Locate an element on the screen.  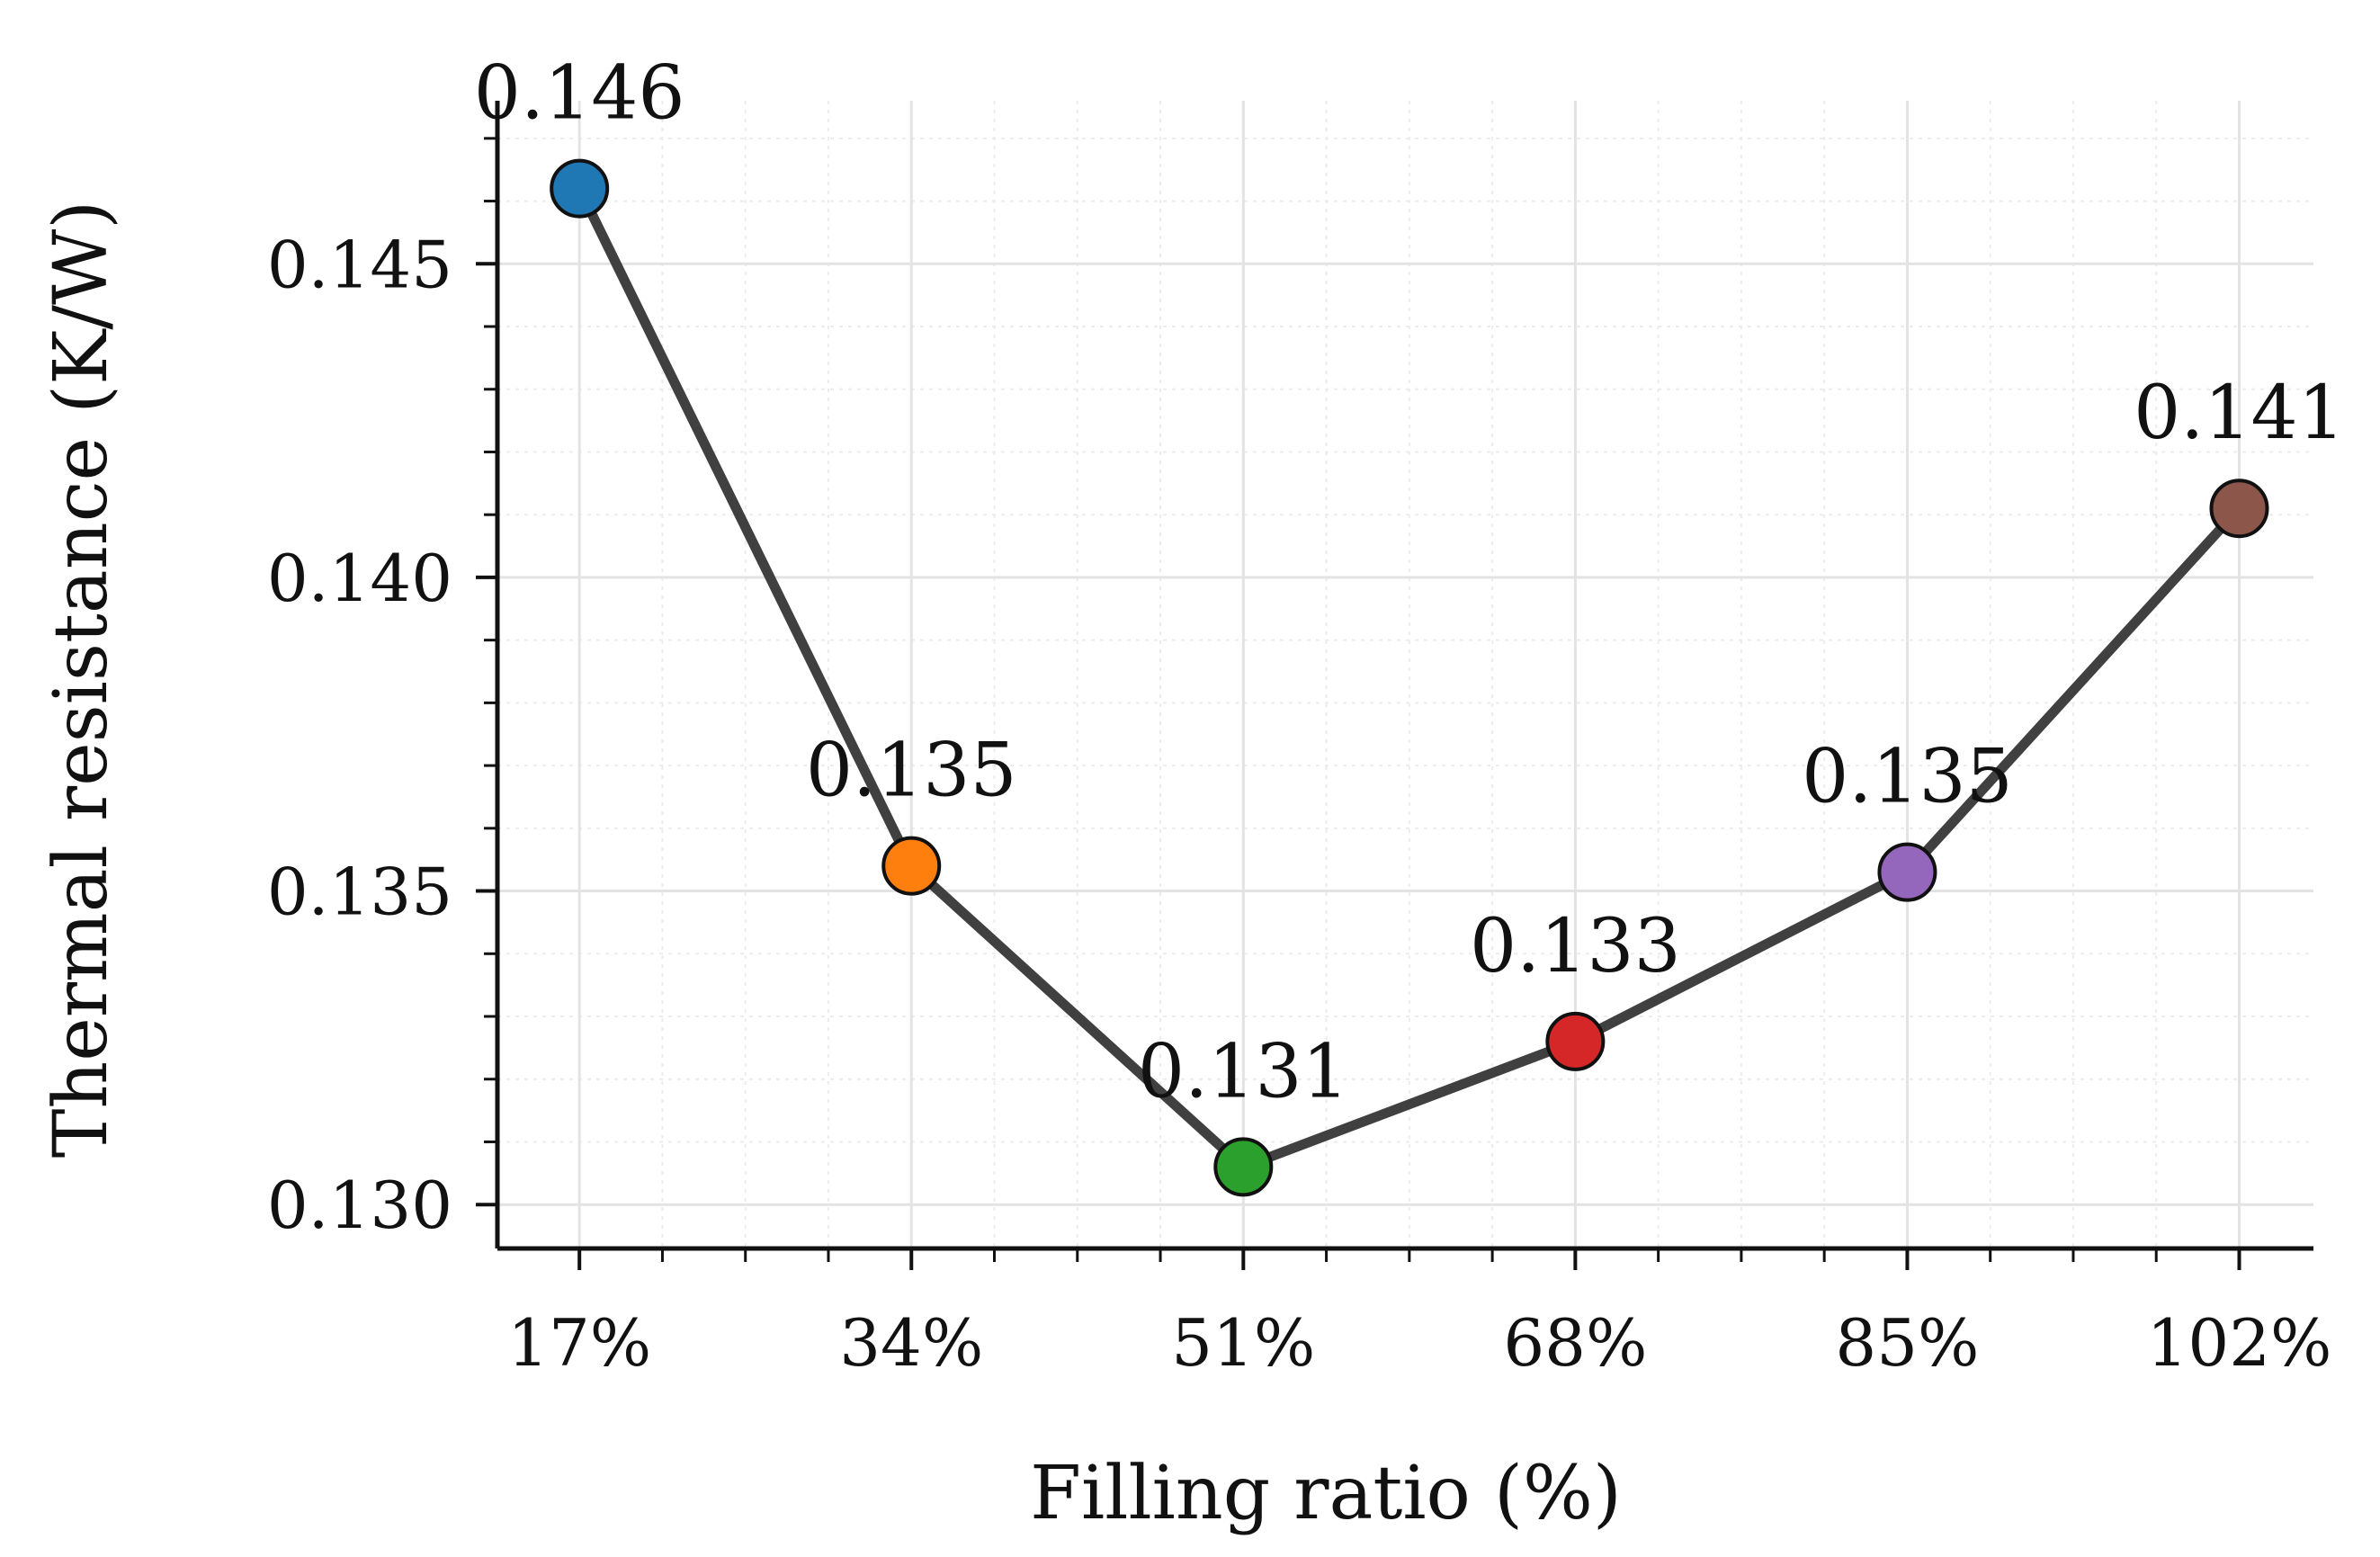
data-value-label: 0.146 is located at coordinates (579, 94).